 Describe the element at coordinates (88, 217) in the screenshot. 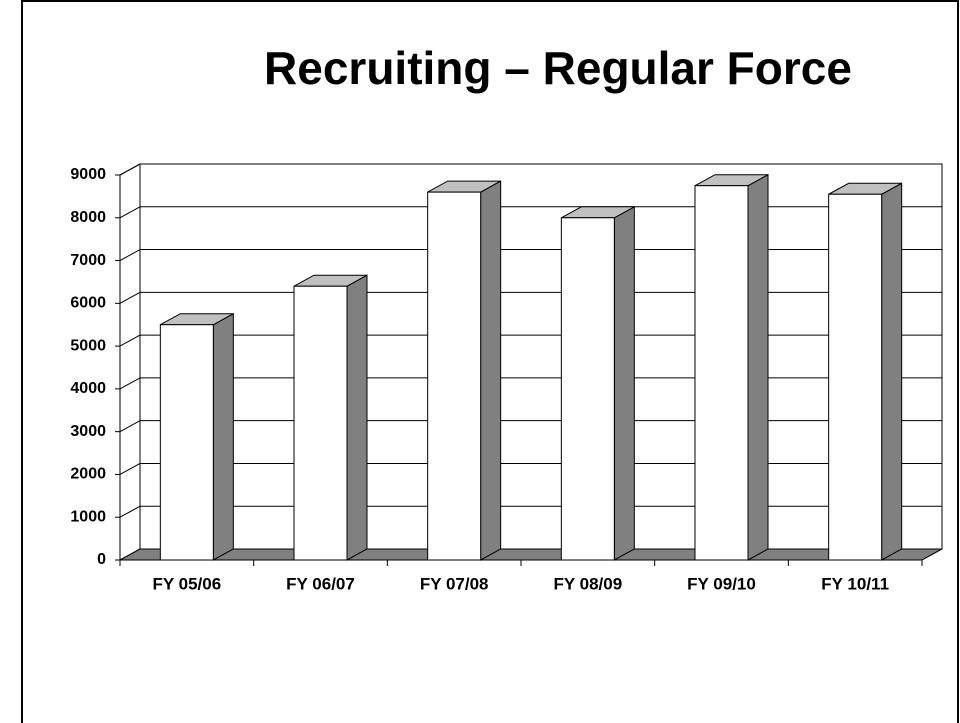

I see `y-tick-label: 8000` at that location.